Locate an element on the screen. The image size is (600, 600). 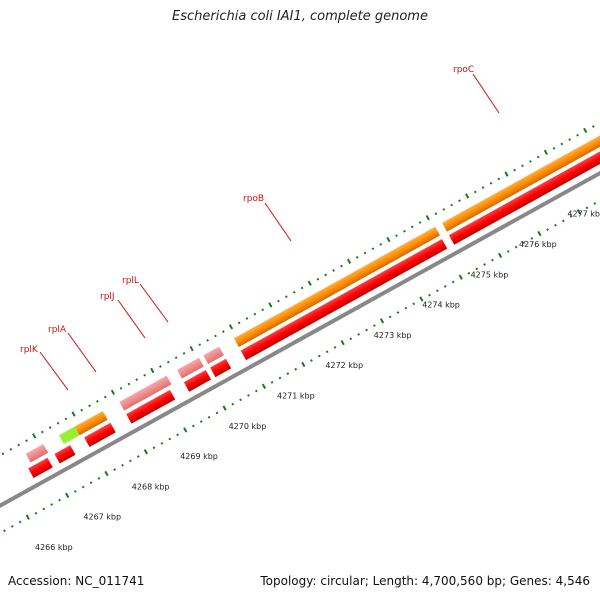
kbp-label: 4272 kbp is located at coordinates (344, 365).